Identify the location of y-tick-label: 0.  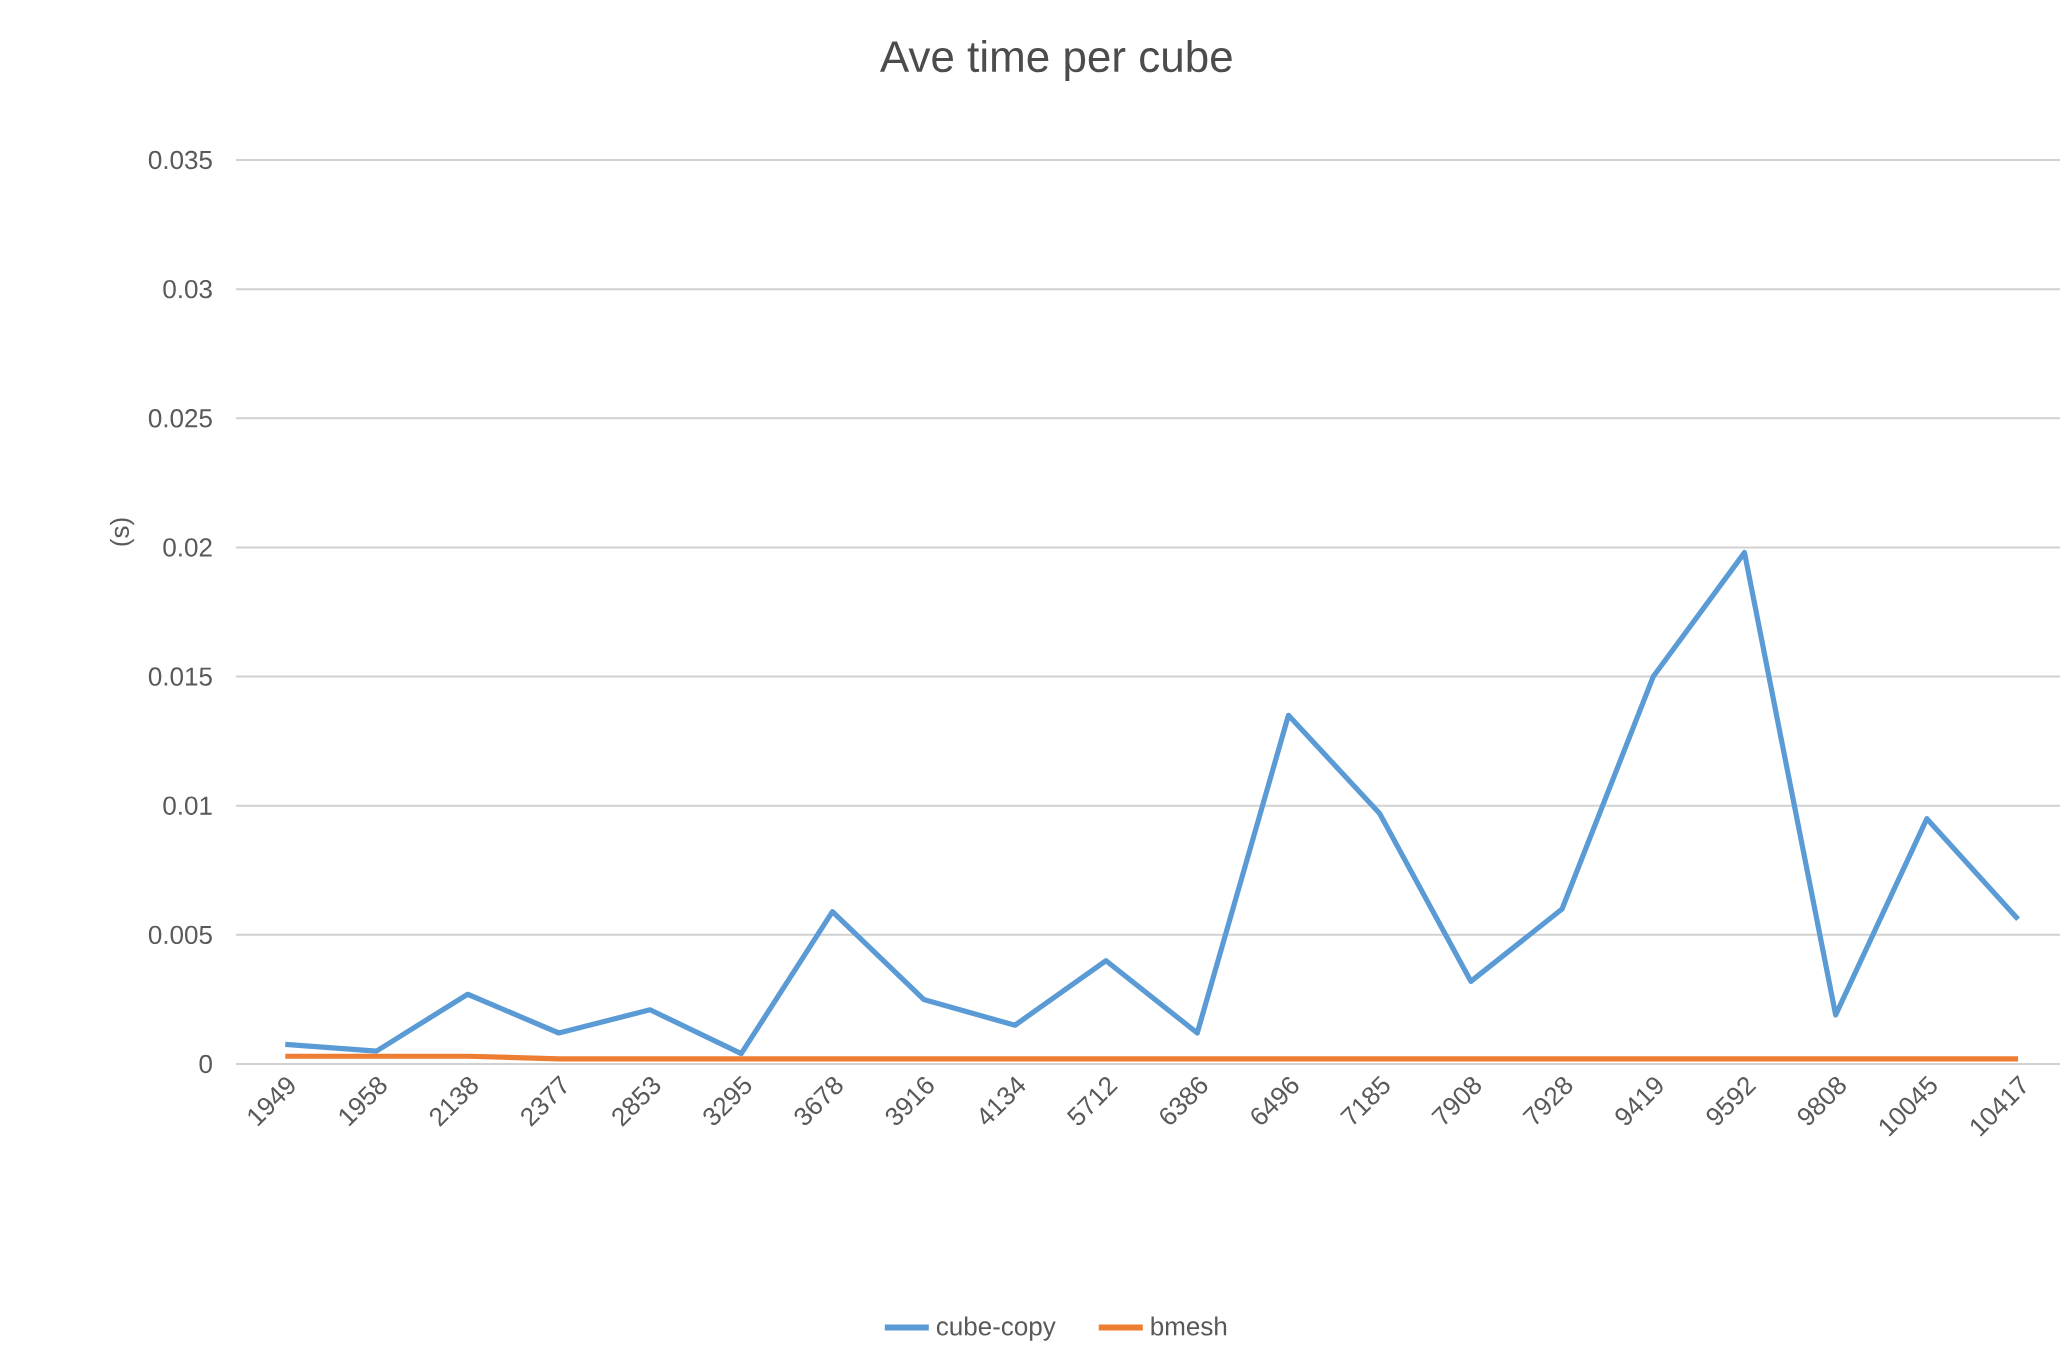
(205, 1064).